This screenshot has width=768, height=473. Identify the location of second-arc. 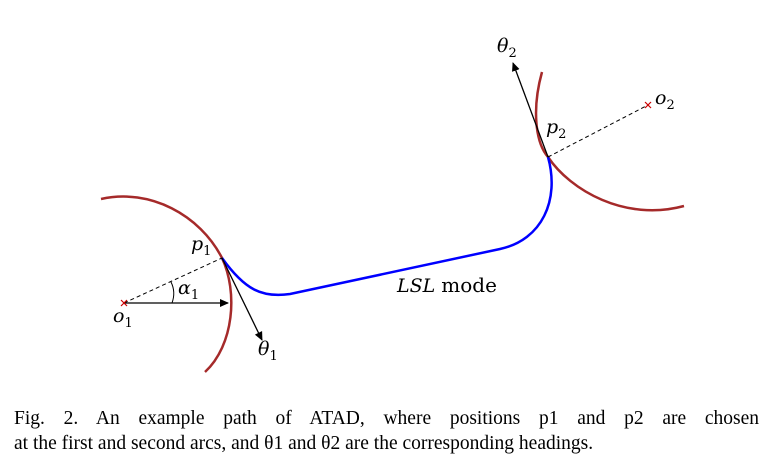
(609, 141).